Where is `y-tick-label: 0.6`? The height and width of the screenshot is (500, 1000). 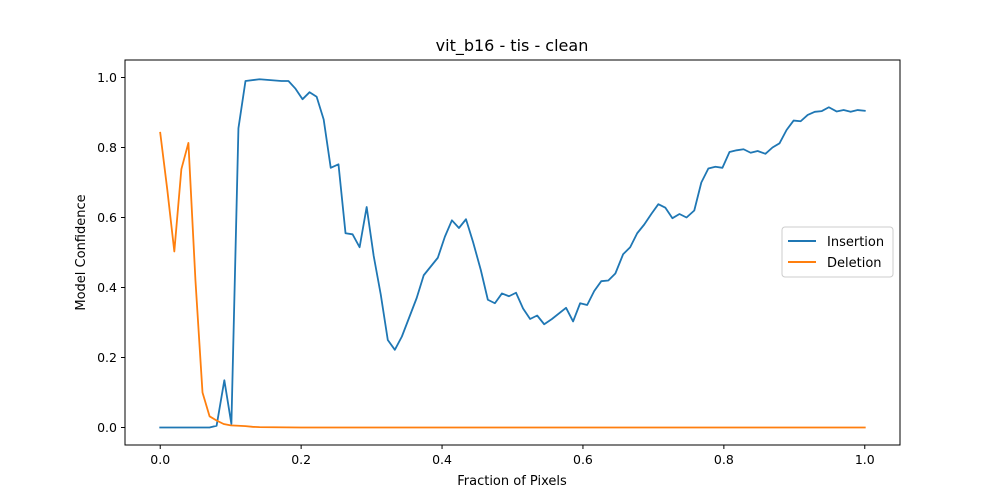 y-tick-label: 0.6 is located at coordinates (107, 217).